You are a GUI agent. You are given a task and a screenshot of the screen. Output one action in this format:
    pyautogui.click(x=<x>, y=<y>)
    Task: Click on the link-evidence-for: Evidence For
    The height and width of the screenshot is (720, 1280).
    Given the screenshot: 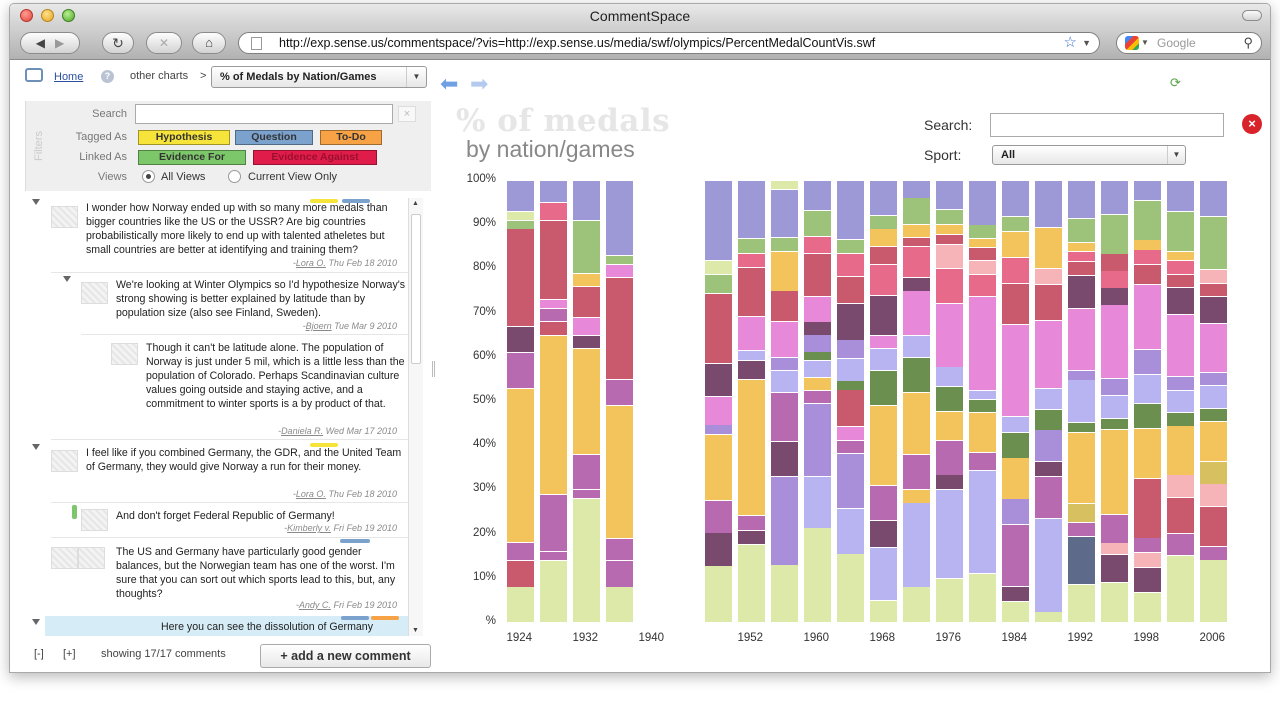 What is the action you would take?
    pyautogui.click(x=192, y=157)
    